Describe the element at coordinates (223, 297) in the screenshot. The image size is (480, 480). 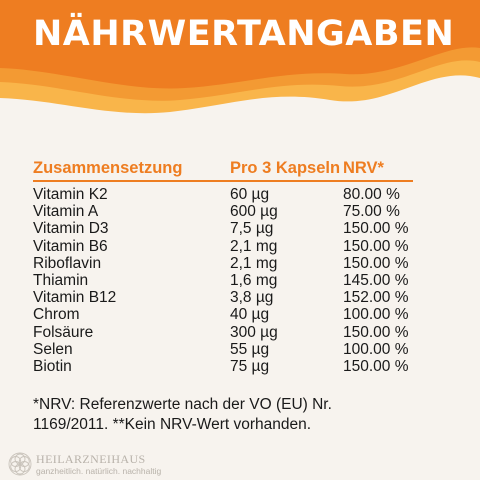
I see `table-row: Vitamin B12 3,8 µg 152.00 %` at that location.